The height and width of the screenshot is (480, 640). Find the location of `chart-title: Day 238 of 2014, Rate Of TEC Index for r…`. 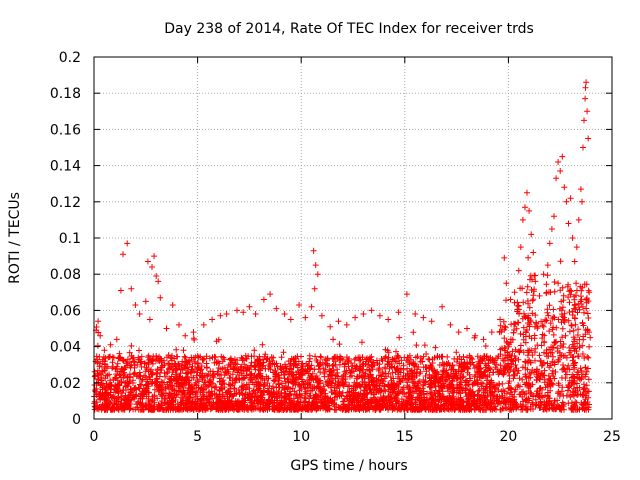

chart-title: Day 238 of 2014, Rate Of TEC Index for r… is located at coordinates (349, 29).